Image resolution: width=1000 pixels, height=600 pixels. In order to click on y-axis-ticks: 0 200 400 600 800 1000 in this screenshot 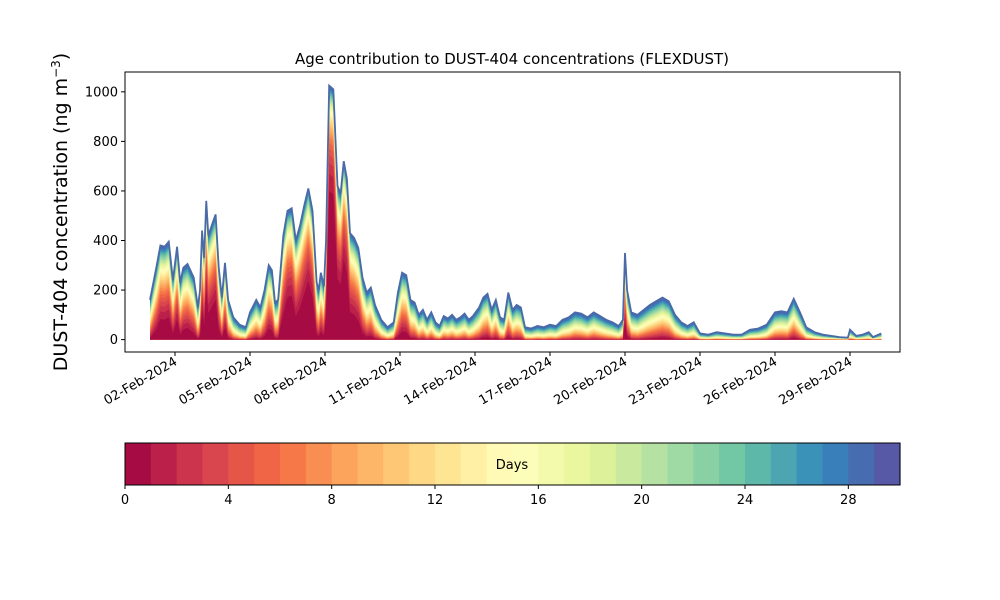, I will do `click(105, 216)`.